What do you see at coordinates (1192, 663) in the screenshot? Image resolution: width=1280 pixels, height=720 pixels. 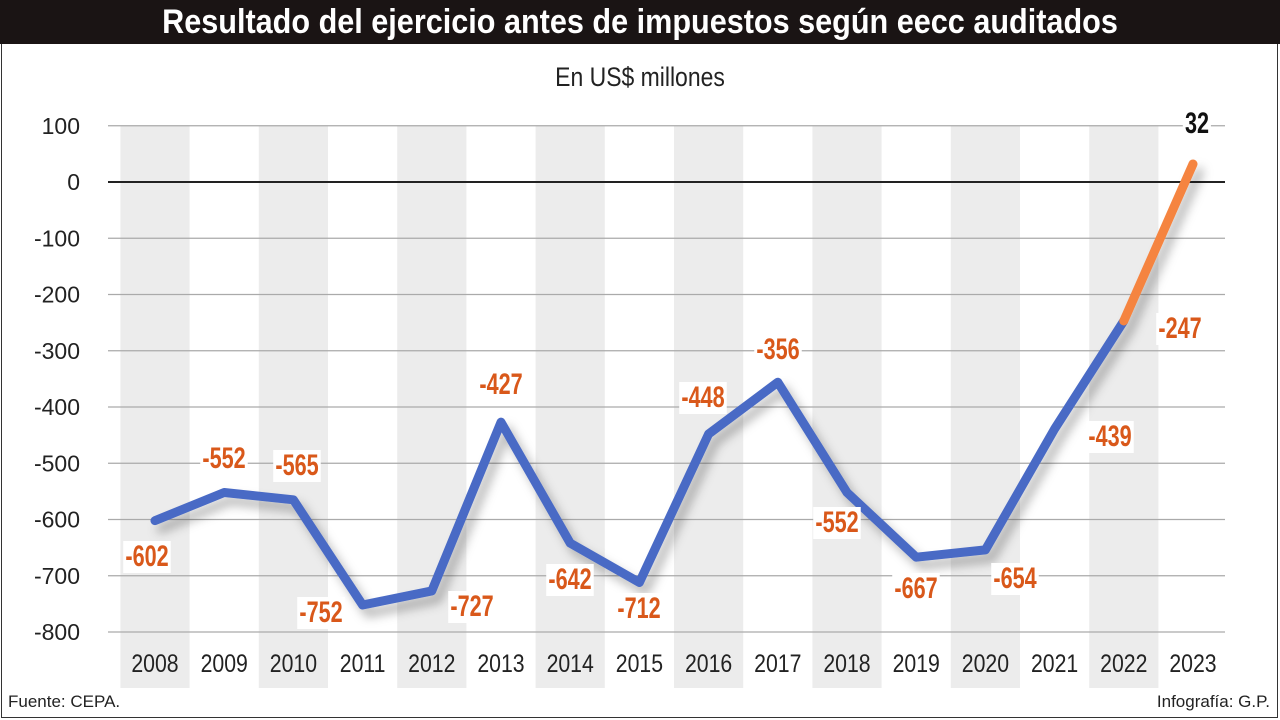 I see `x-tick-label: 2023` at bounding box center [1192, 663].